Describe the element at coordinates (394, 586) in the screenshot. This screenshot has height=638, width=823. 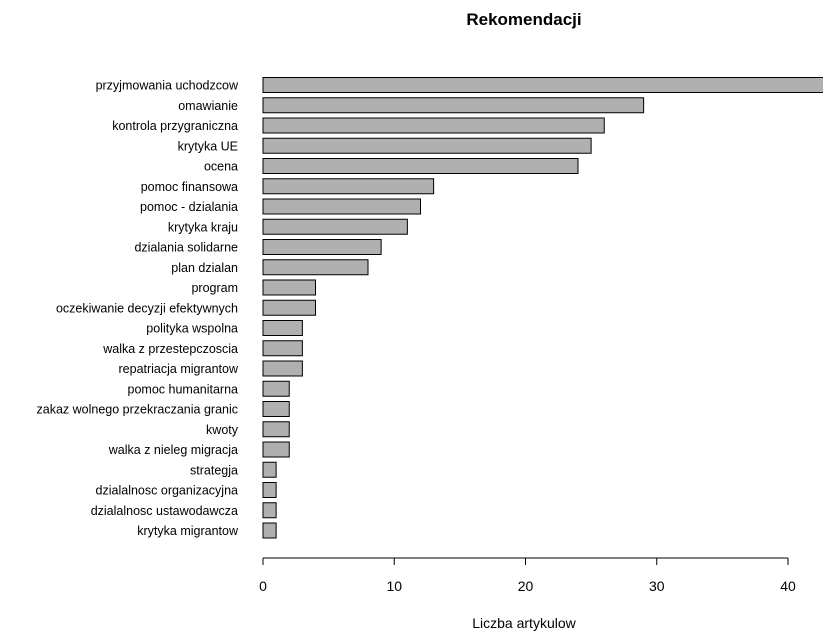
I see `x-tick-label: 10` at that location.